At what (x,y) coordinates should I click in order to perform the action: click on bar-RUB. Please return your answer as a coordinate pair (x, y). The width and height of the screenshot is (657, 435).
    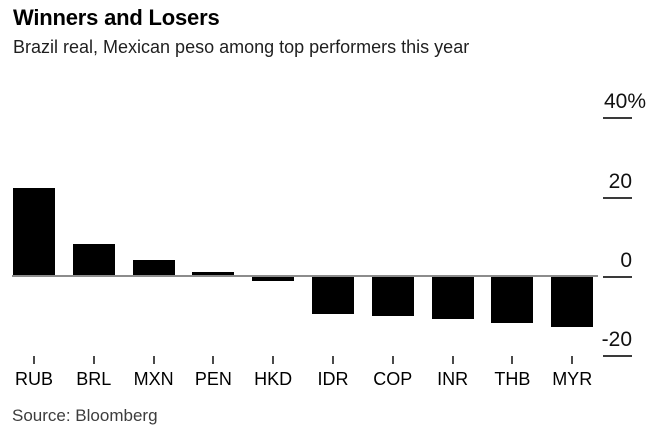
    Looking at the image, I should click on (34, 232).